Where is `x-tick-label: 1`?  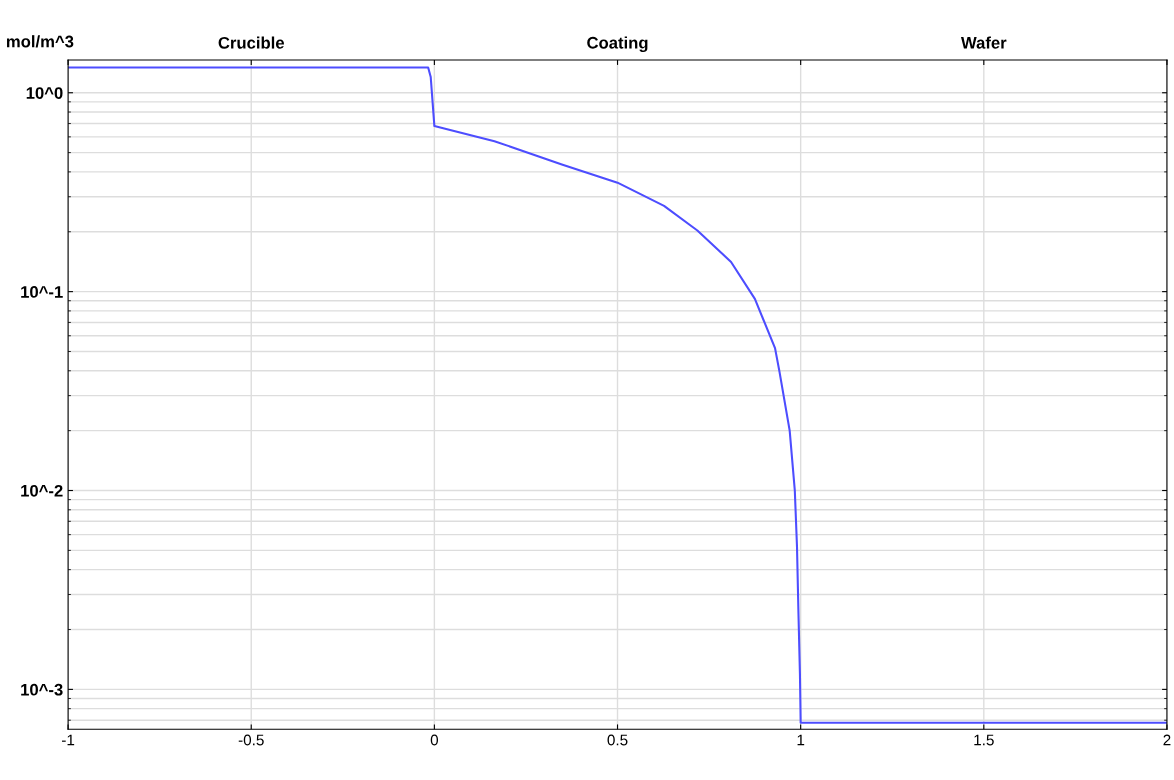
x-tick-label: 1 is located at coordinates (801, 740).